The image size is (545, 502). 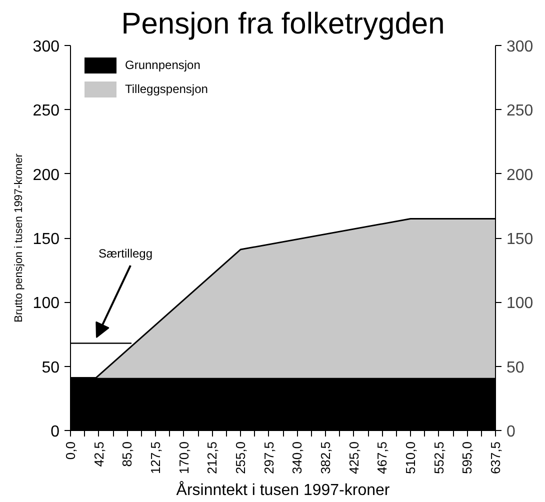 What do you see at coordinates (46, 111) in the screenshot?
I see `y-tick-label: 250` at bounding box center [46, 111].